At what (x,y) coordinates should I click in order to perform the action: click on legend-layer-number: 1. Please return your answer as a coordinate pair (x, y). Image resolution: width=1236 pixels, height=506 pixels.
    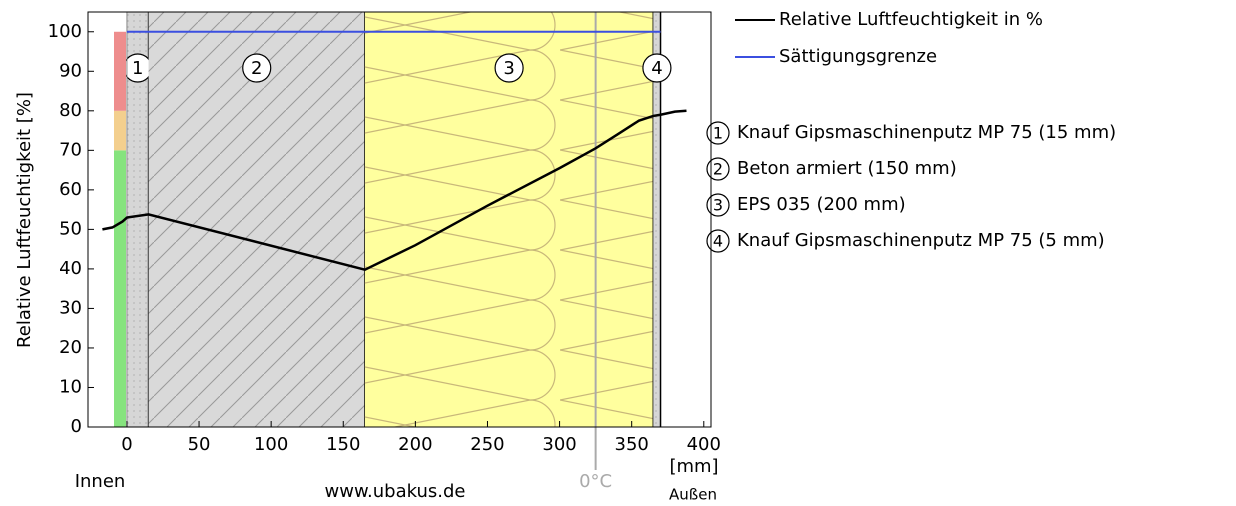
    Looking at the image, I should click on (718, 133).